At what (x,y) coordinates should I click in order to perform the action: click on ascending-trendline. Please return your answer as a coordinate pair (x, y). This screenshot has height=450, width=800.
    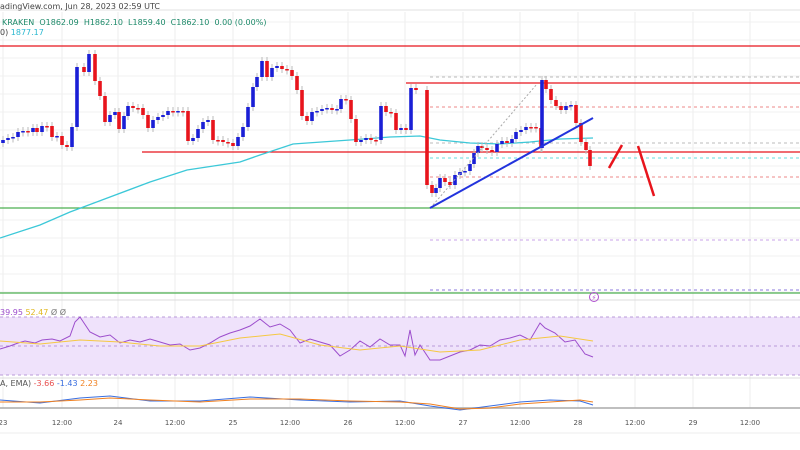
    Looking at the image, I should click on (511, 163).